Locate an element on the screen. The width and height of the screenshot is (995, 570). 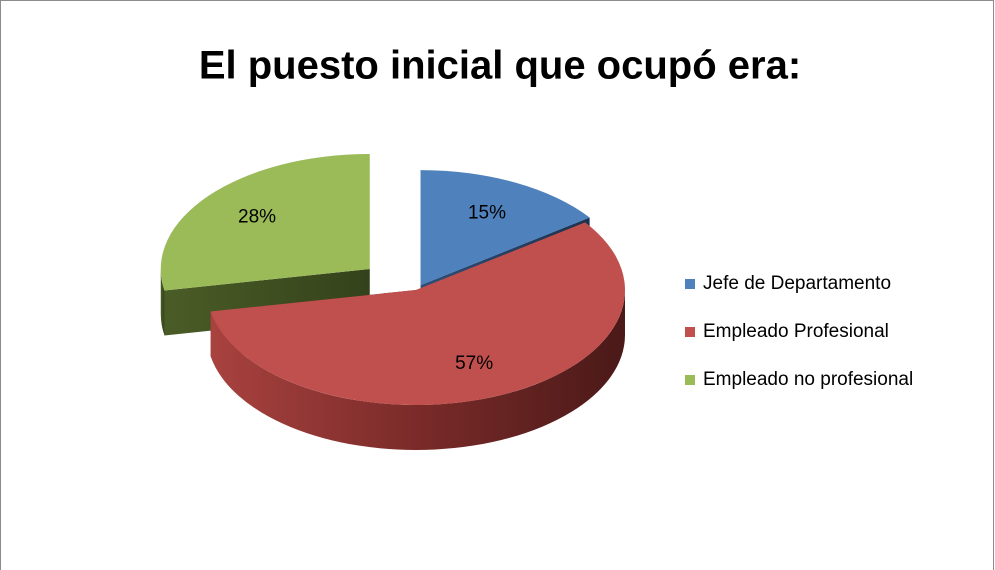
legend-label: Jefe de Departamento is located at coordinates (797, 283).